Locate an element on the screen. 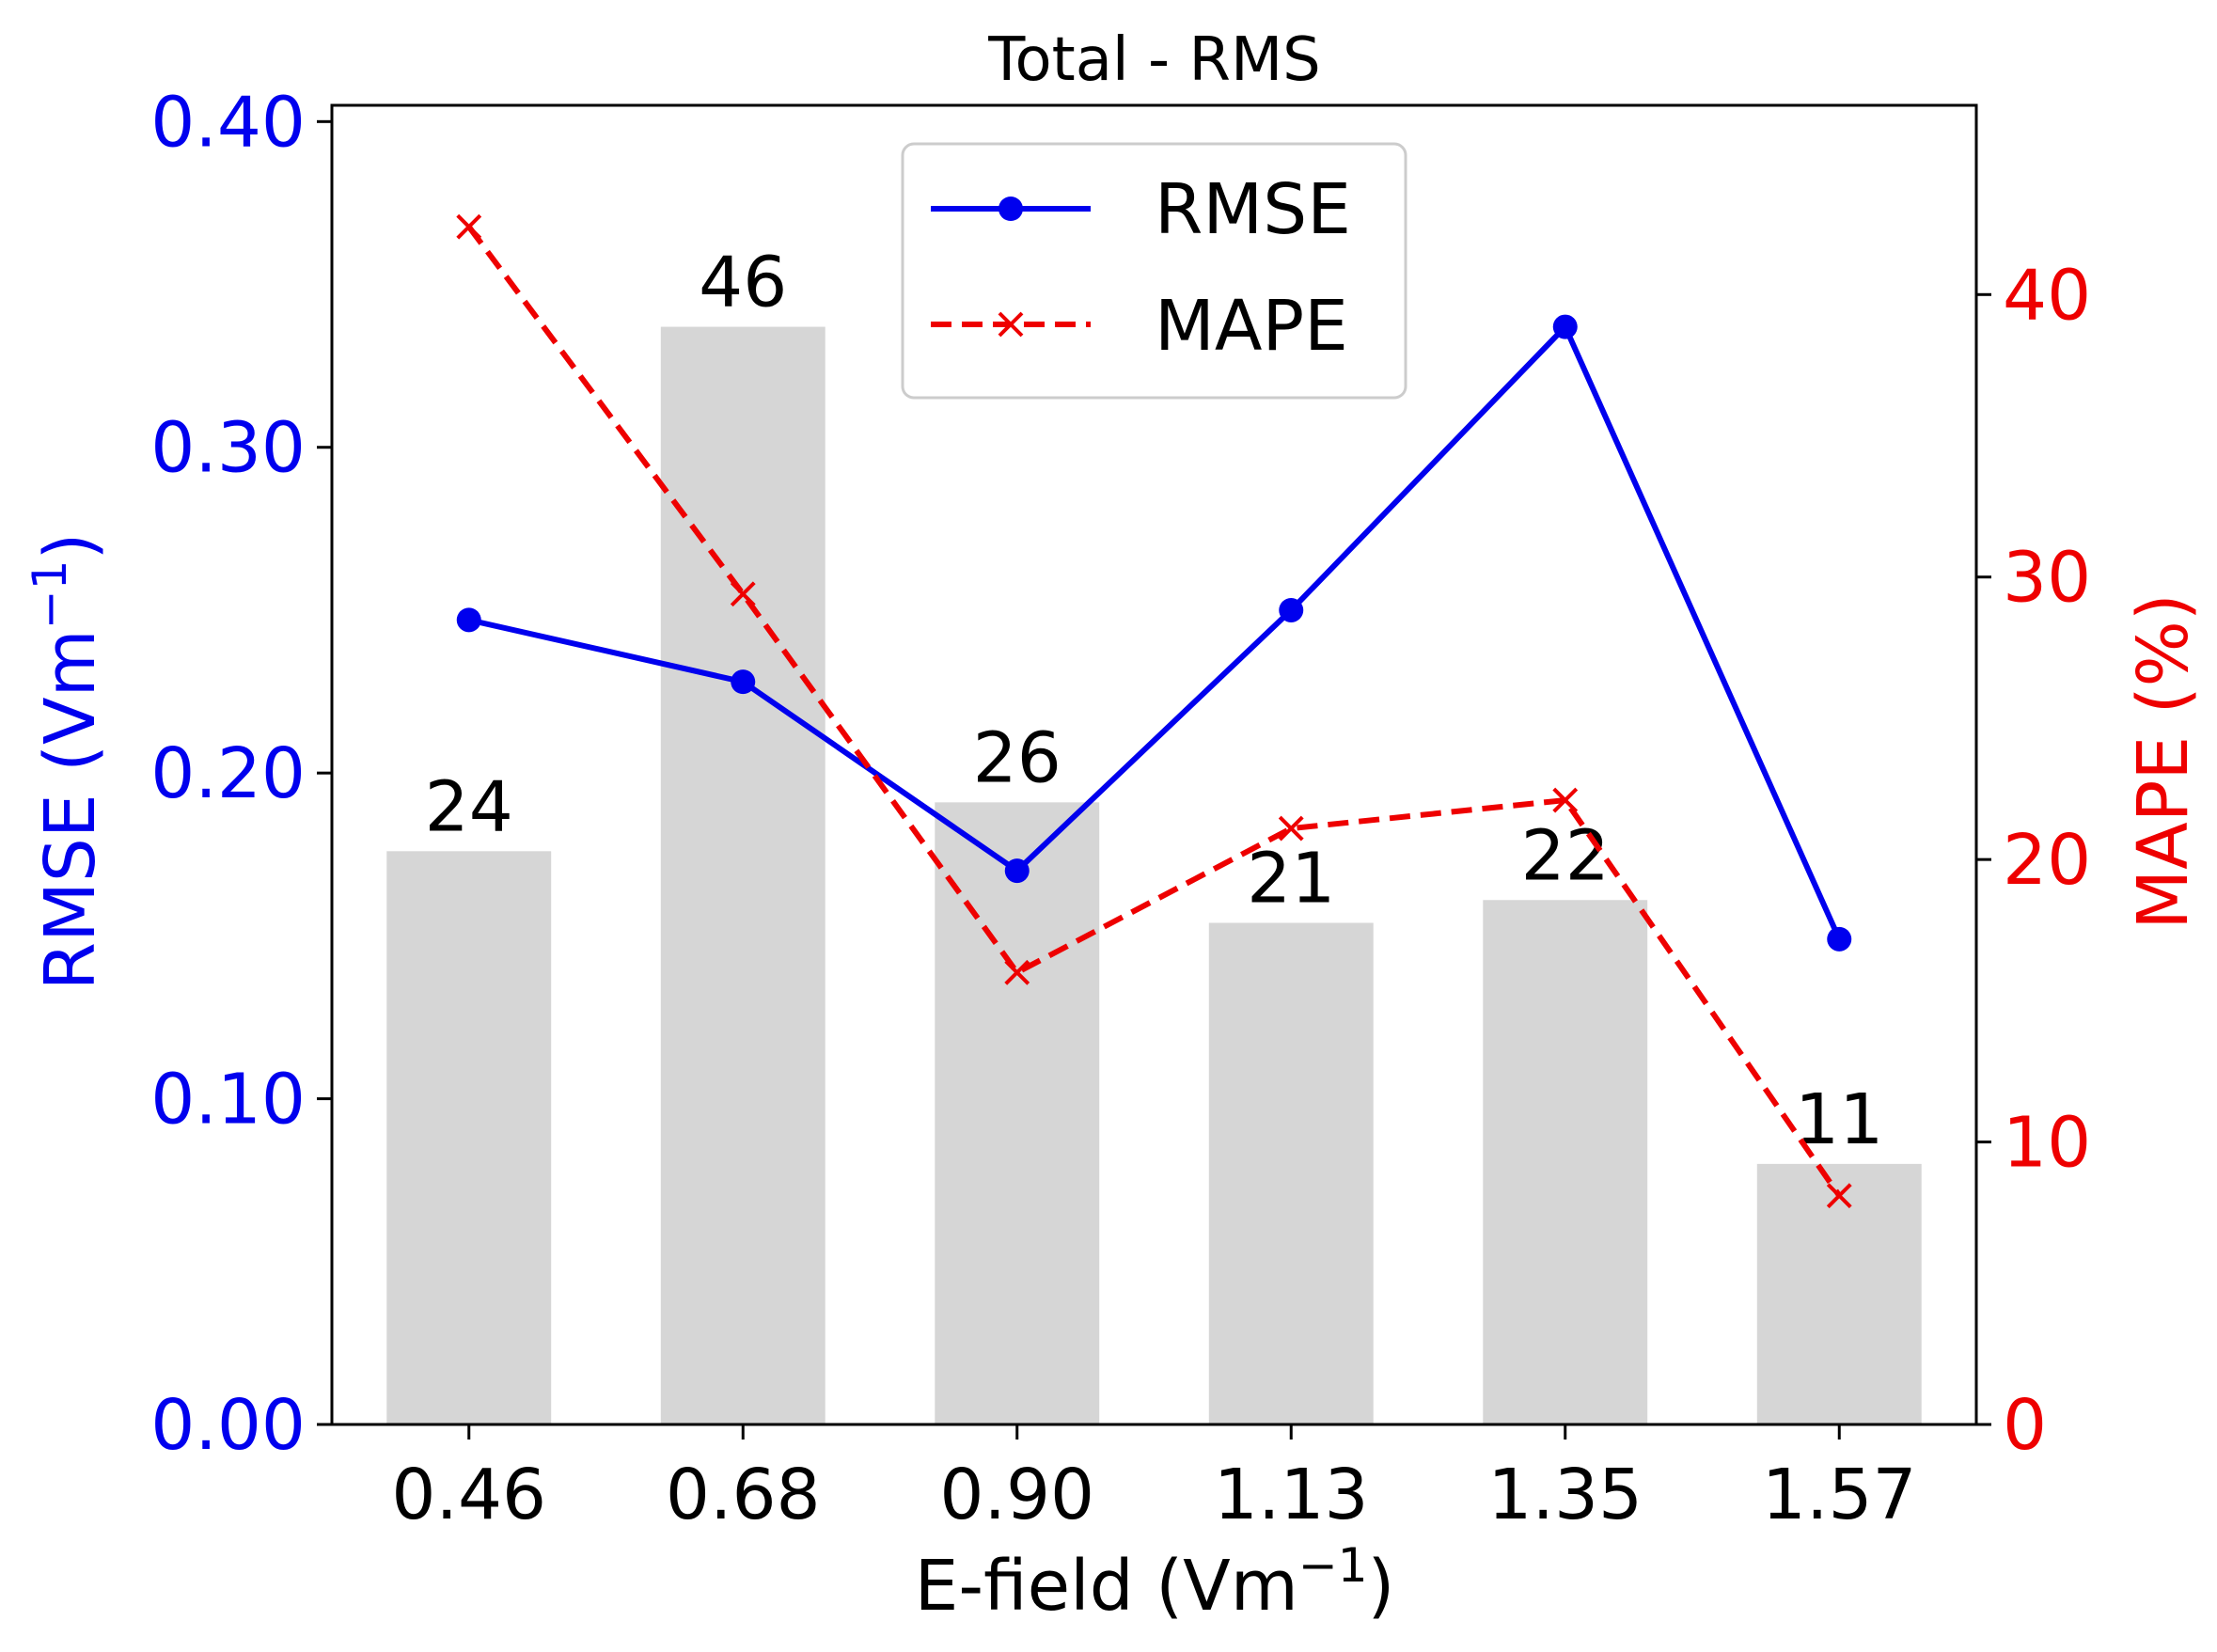 The image size is (2217, 1652). x-tick-label-3: 1.13 is located at coordinates (1291, 1495).